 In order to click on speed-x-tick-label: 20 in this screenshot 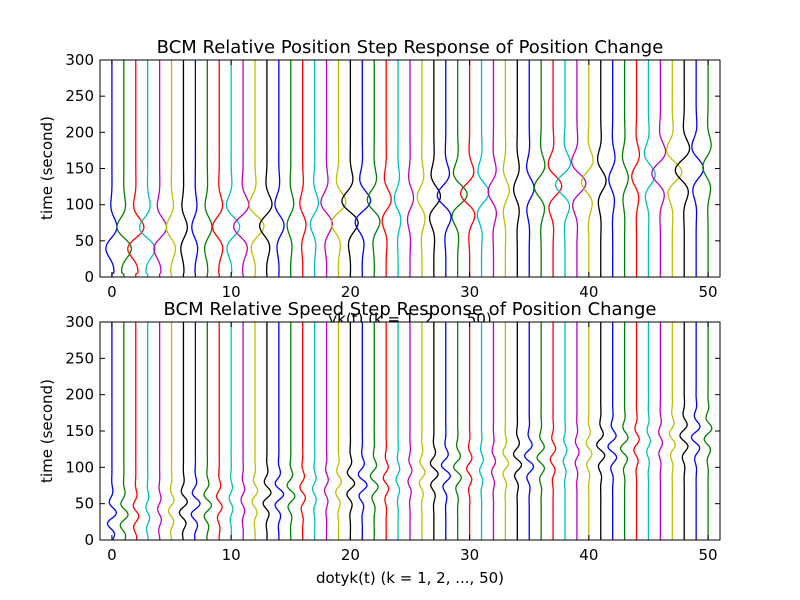, I will do `click(350, 555)`.